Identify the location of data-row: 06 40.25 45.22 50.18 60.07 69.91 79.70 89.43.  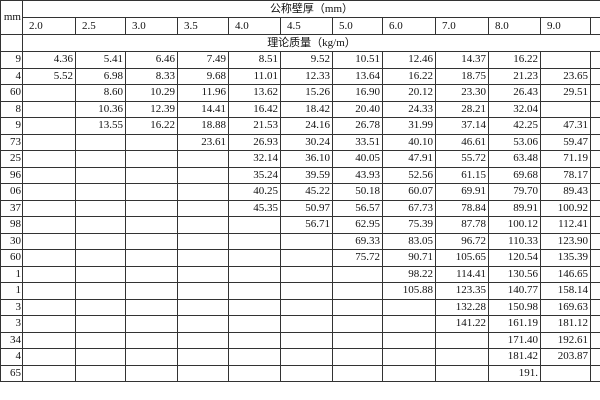
(300, 192).